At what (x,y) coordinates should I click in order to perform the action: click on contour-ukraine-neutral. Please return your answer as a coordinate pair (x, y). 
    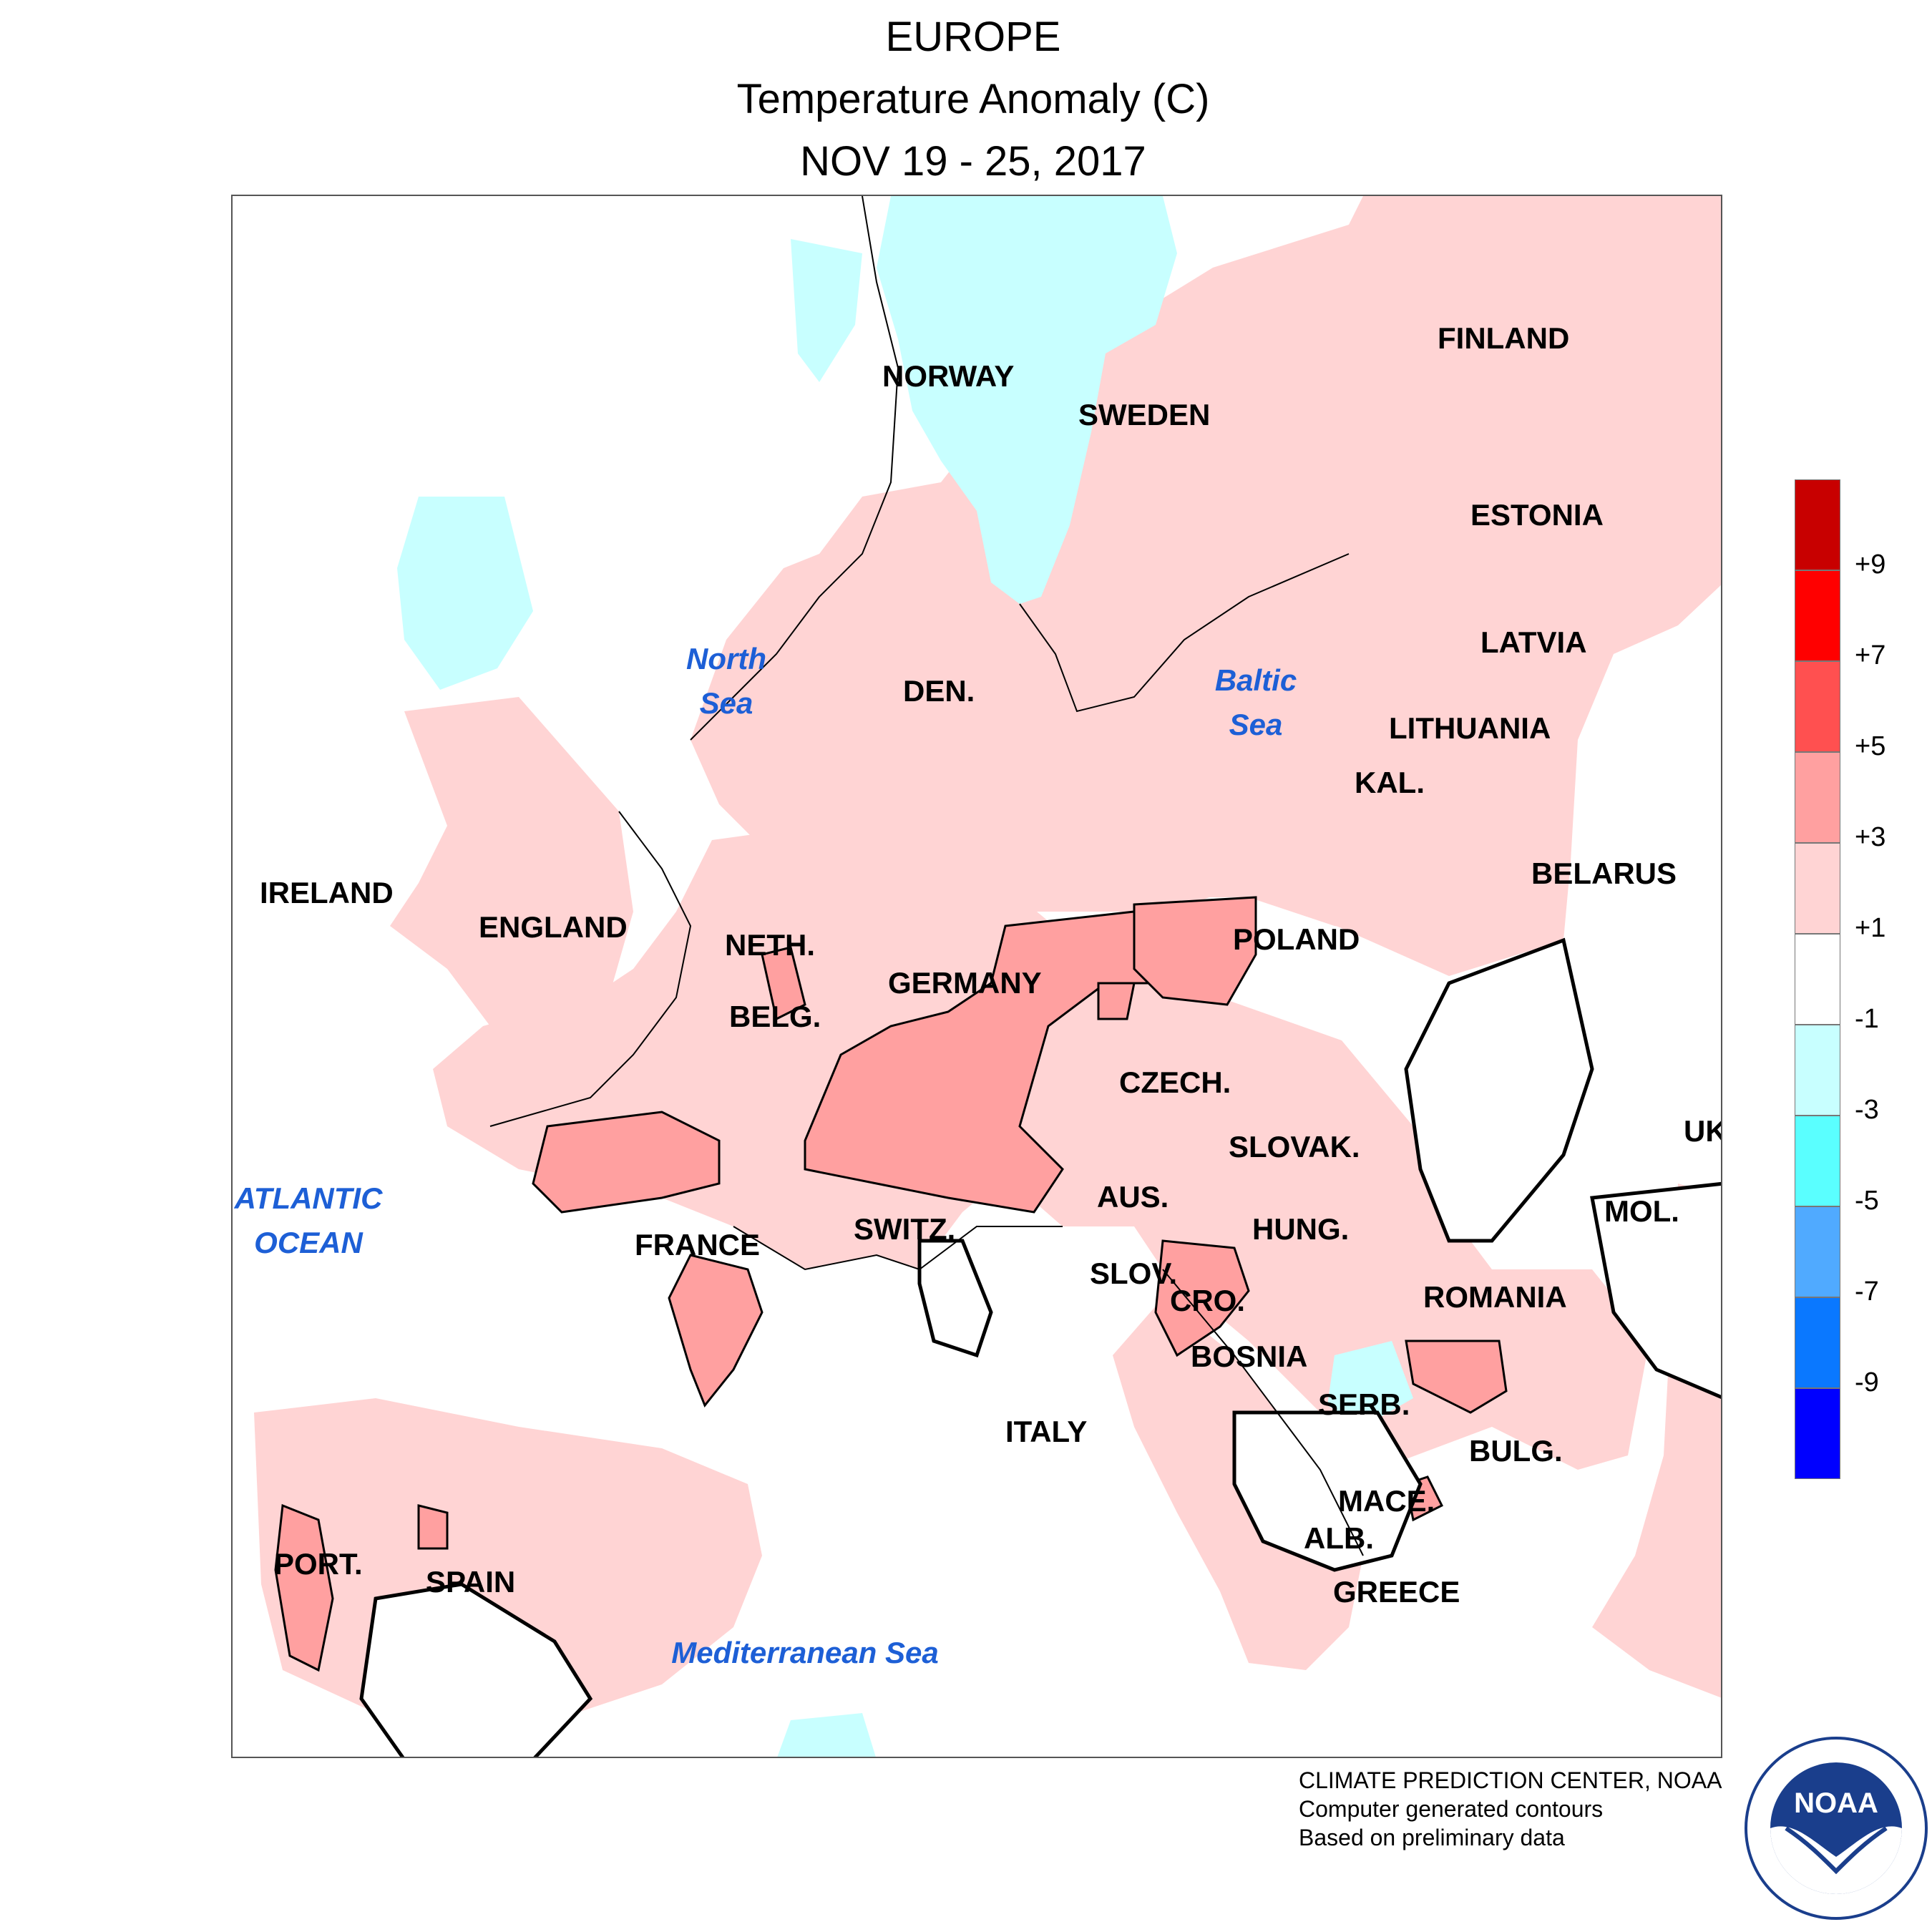
    Looking at the image, I should click on (1499, 1090).